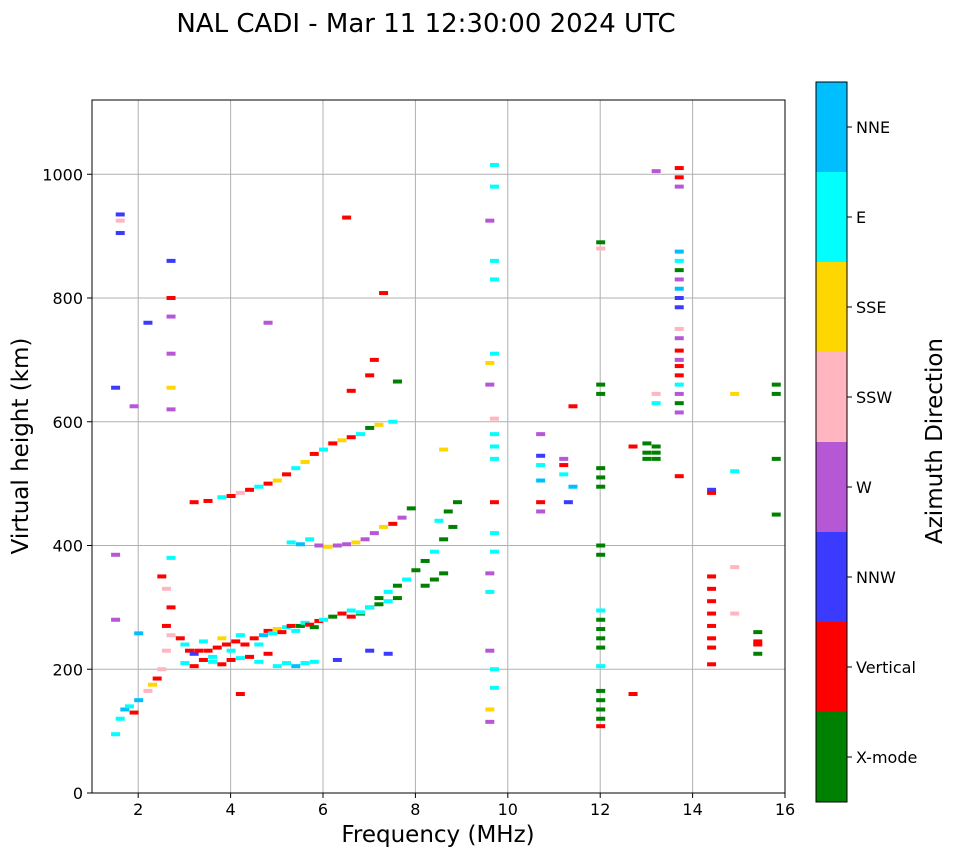 This screenshot has height=857, width=958. Describe the element at coordinates (692, 809) in the screenshot. I see `x-tick-label: 14` at that location.